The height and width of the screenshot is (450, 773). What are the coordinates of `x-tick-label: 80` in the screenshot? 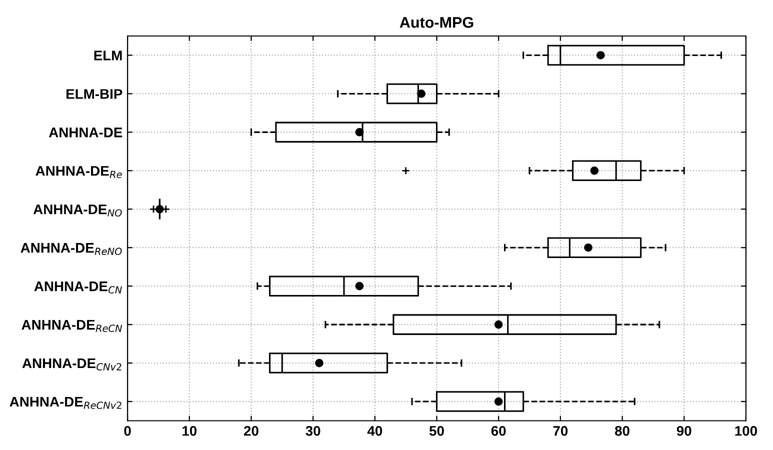 It's located at (622, 431).